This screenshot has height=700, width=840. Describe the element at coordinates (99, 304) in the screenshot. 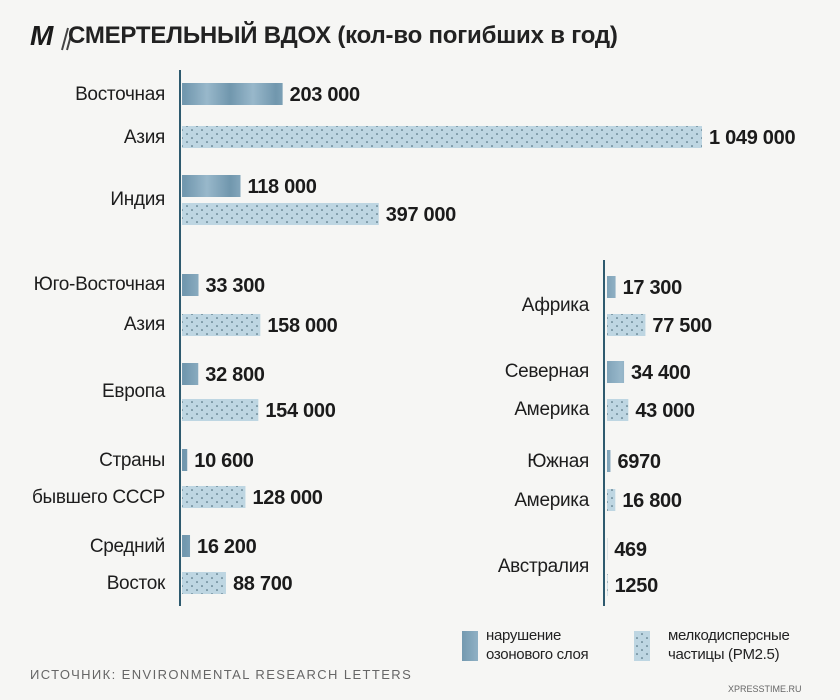

I see `category-label: Юго-Восточная Азия` at that location.